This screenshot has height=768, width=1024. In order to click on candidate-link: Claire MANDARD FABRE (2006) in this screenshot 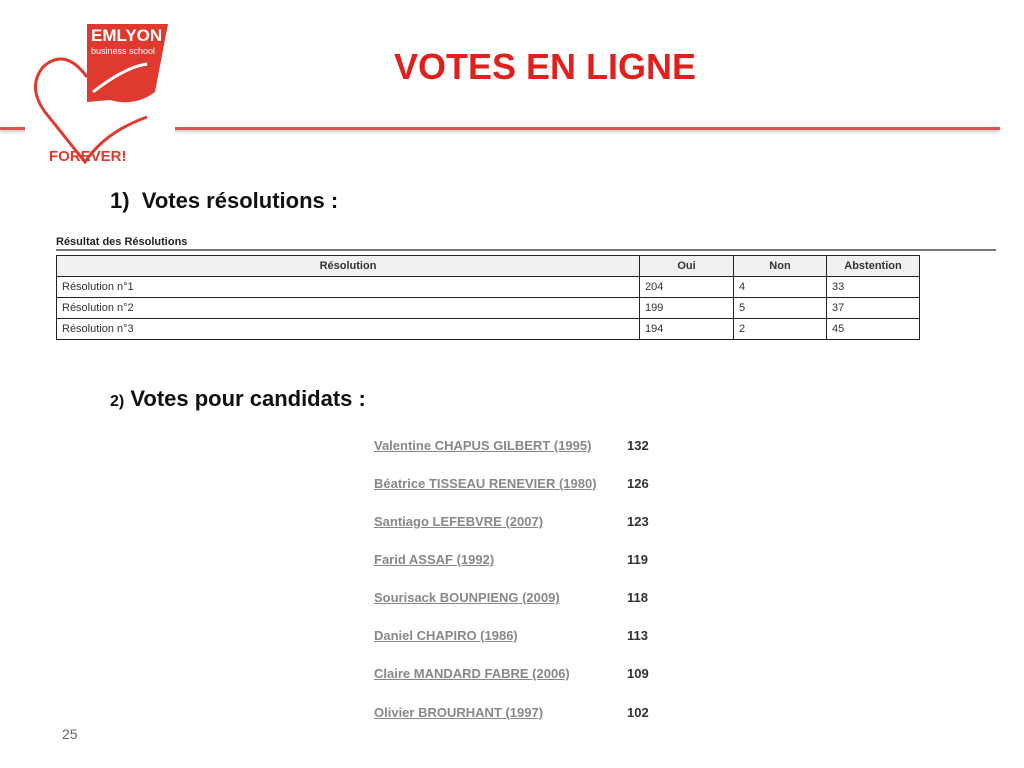, I will do `click(472, 673)`.